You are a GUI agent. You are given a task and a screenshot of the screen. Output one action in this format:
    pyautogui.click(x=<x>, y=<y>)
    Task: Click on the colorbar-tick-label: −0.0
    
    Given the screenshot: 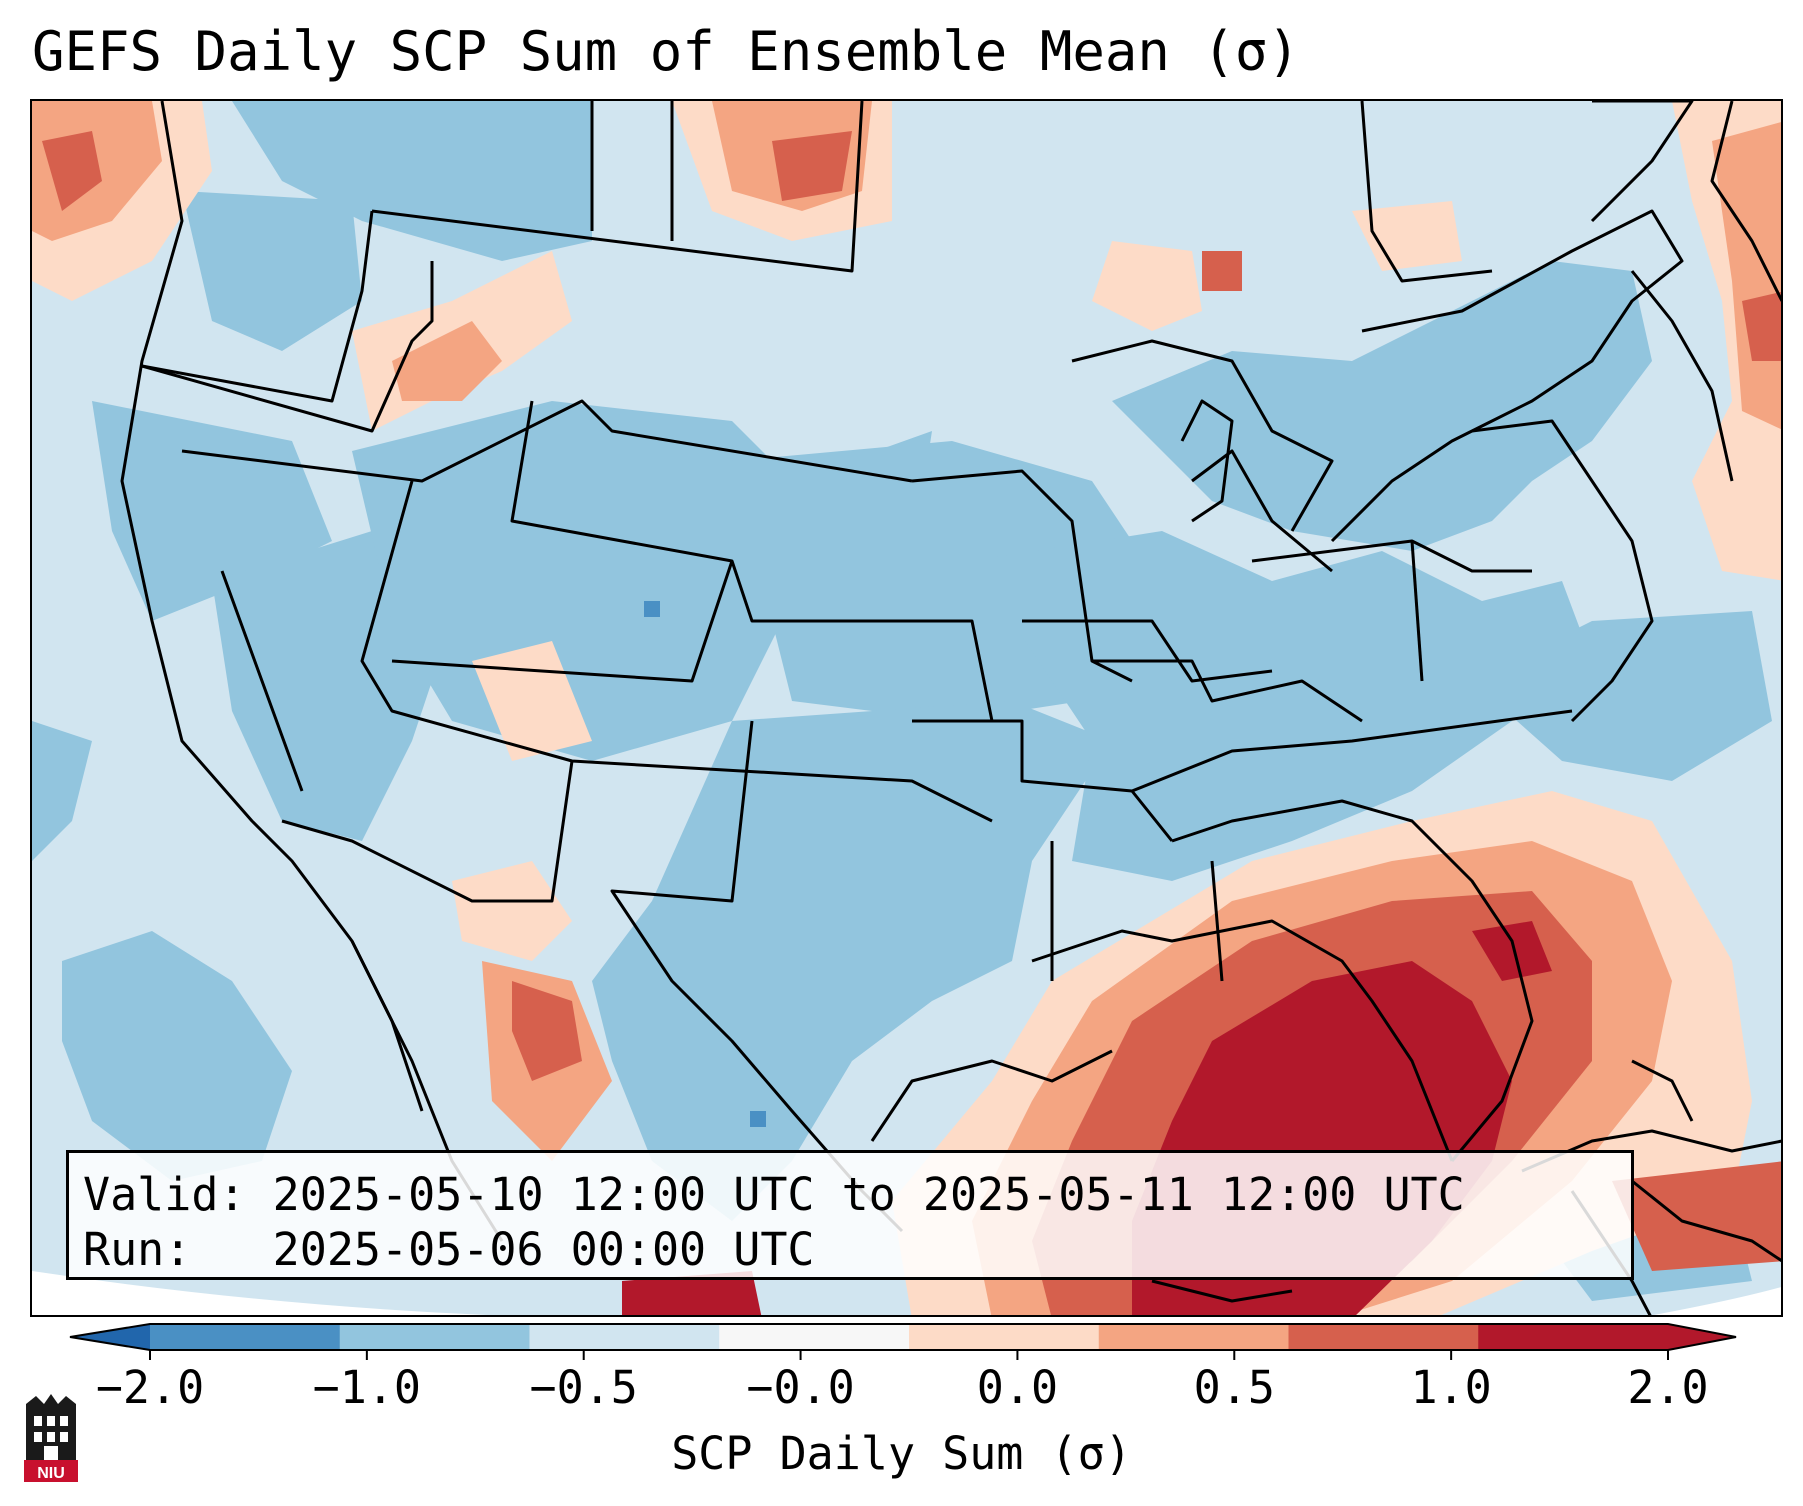 What is the action you would take?
    pyautogui.click(x=800, y=1387)
    